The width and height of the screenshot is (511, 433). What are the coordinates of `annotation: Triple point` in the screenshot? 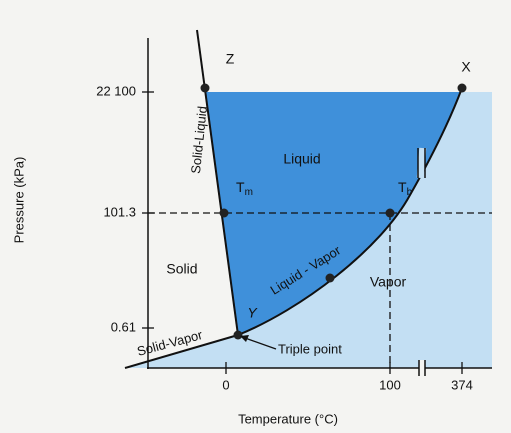 It's located at (310, 348).